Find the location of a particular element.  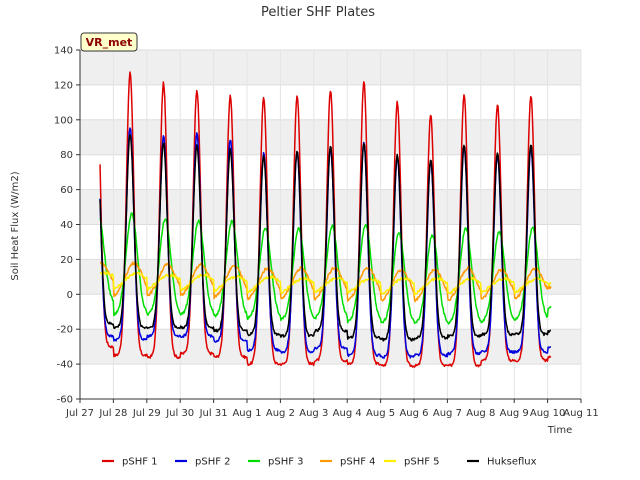

legend: pSHF 1 pSHF 2 pSHF 3 pSHF 4 pSHF 5 Hukseflux is located at coordinates (319, 462).